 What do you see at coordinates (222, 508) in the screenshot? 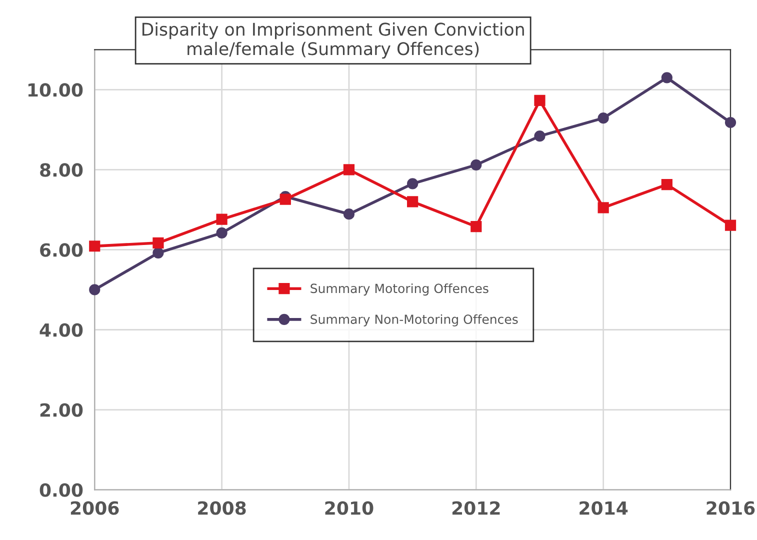
I see `x-tick-label: 2008` at bounding box center [222, 508].